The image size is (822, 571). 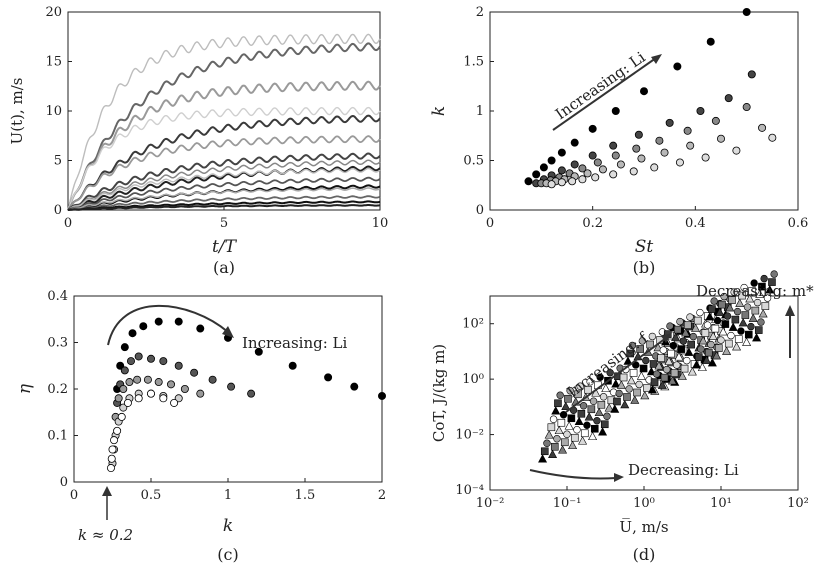 What do you see at coordinates (480, 111) in the screenshot?
I see `y-tick-label: 1` at bounding box center [480, 111].